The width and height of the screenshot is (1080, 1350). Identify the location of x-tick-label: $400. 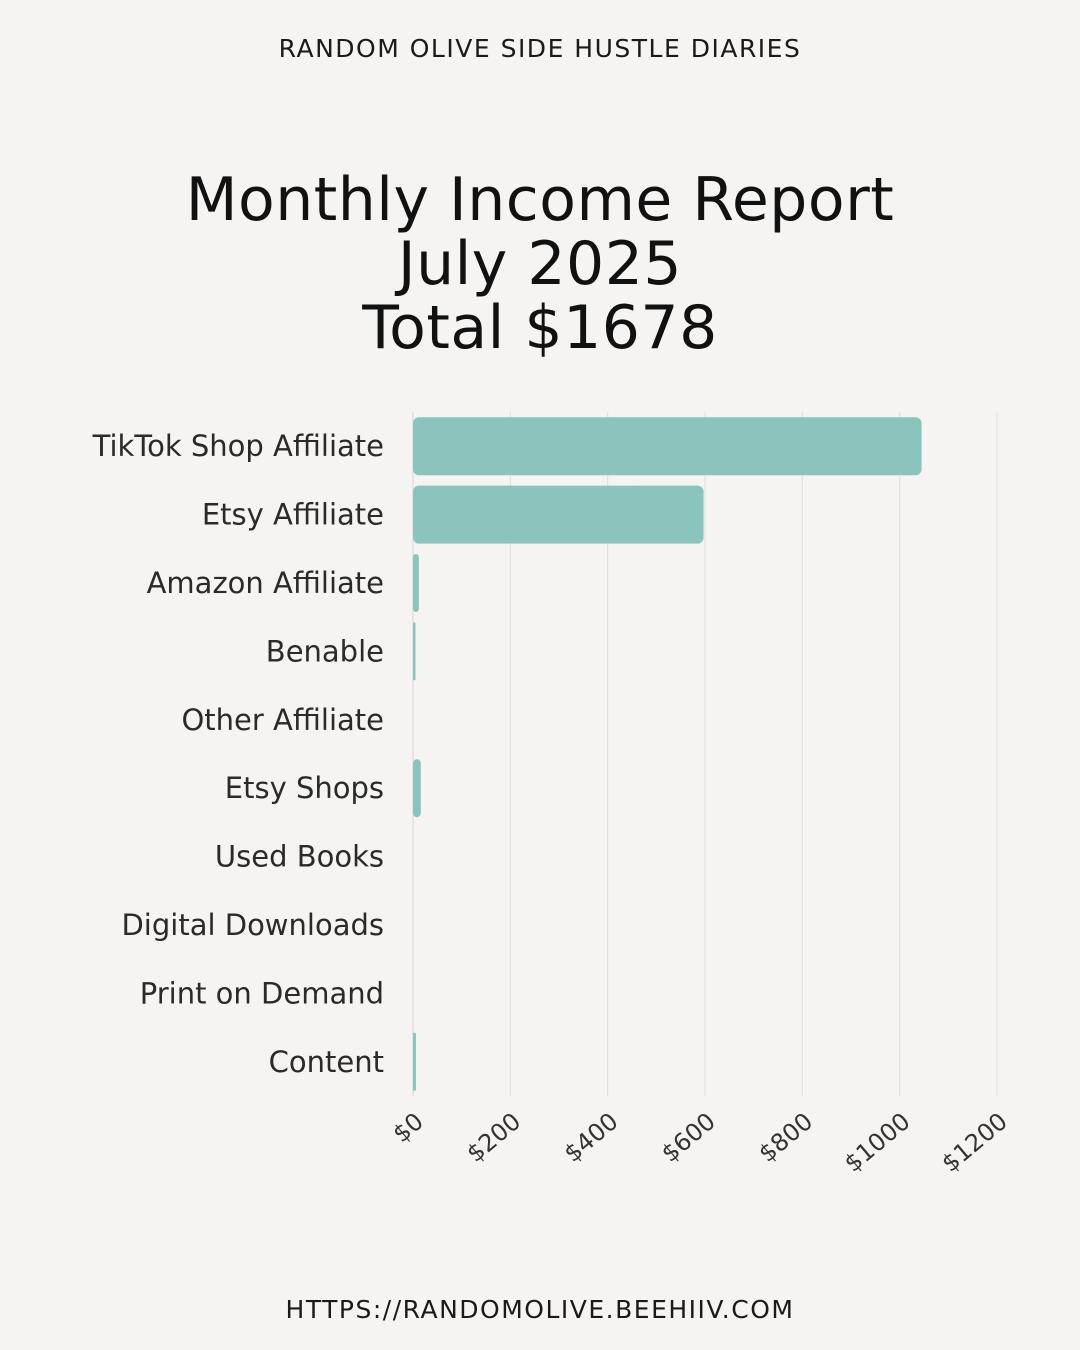
(591, 1137).